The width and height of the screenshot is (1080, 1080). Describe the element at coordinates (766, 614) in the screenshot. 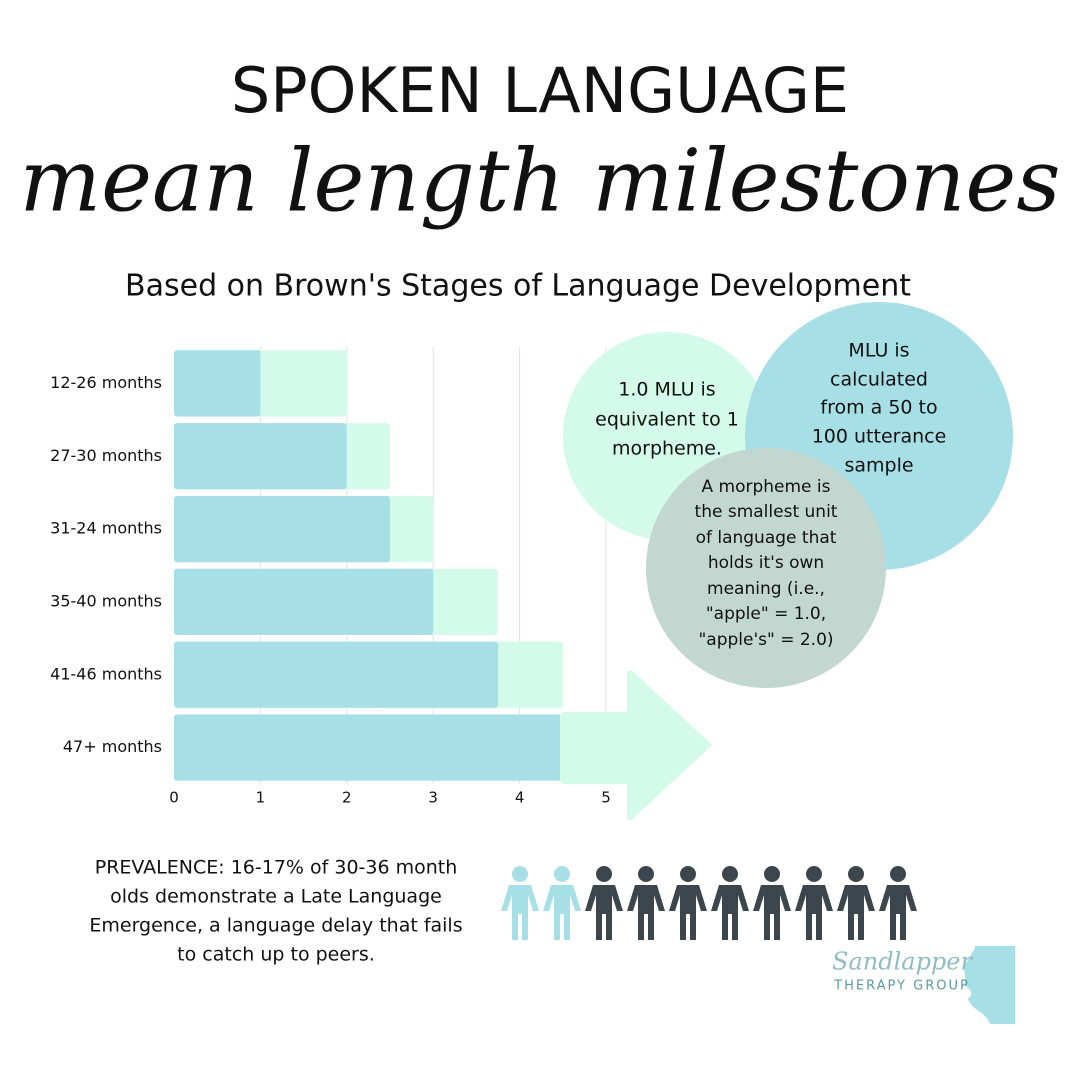

I see `annotation-text: "apple" = 1.0,` at that location.